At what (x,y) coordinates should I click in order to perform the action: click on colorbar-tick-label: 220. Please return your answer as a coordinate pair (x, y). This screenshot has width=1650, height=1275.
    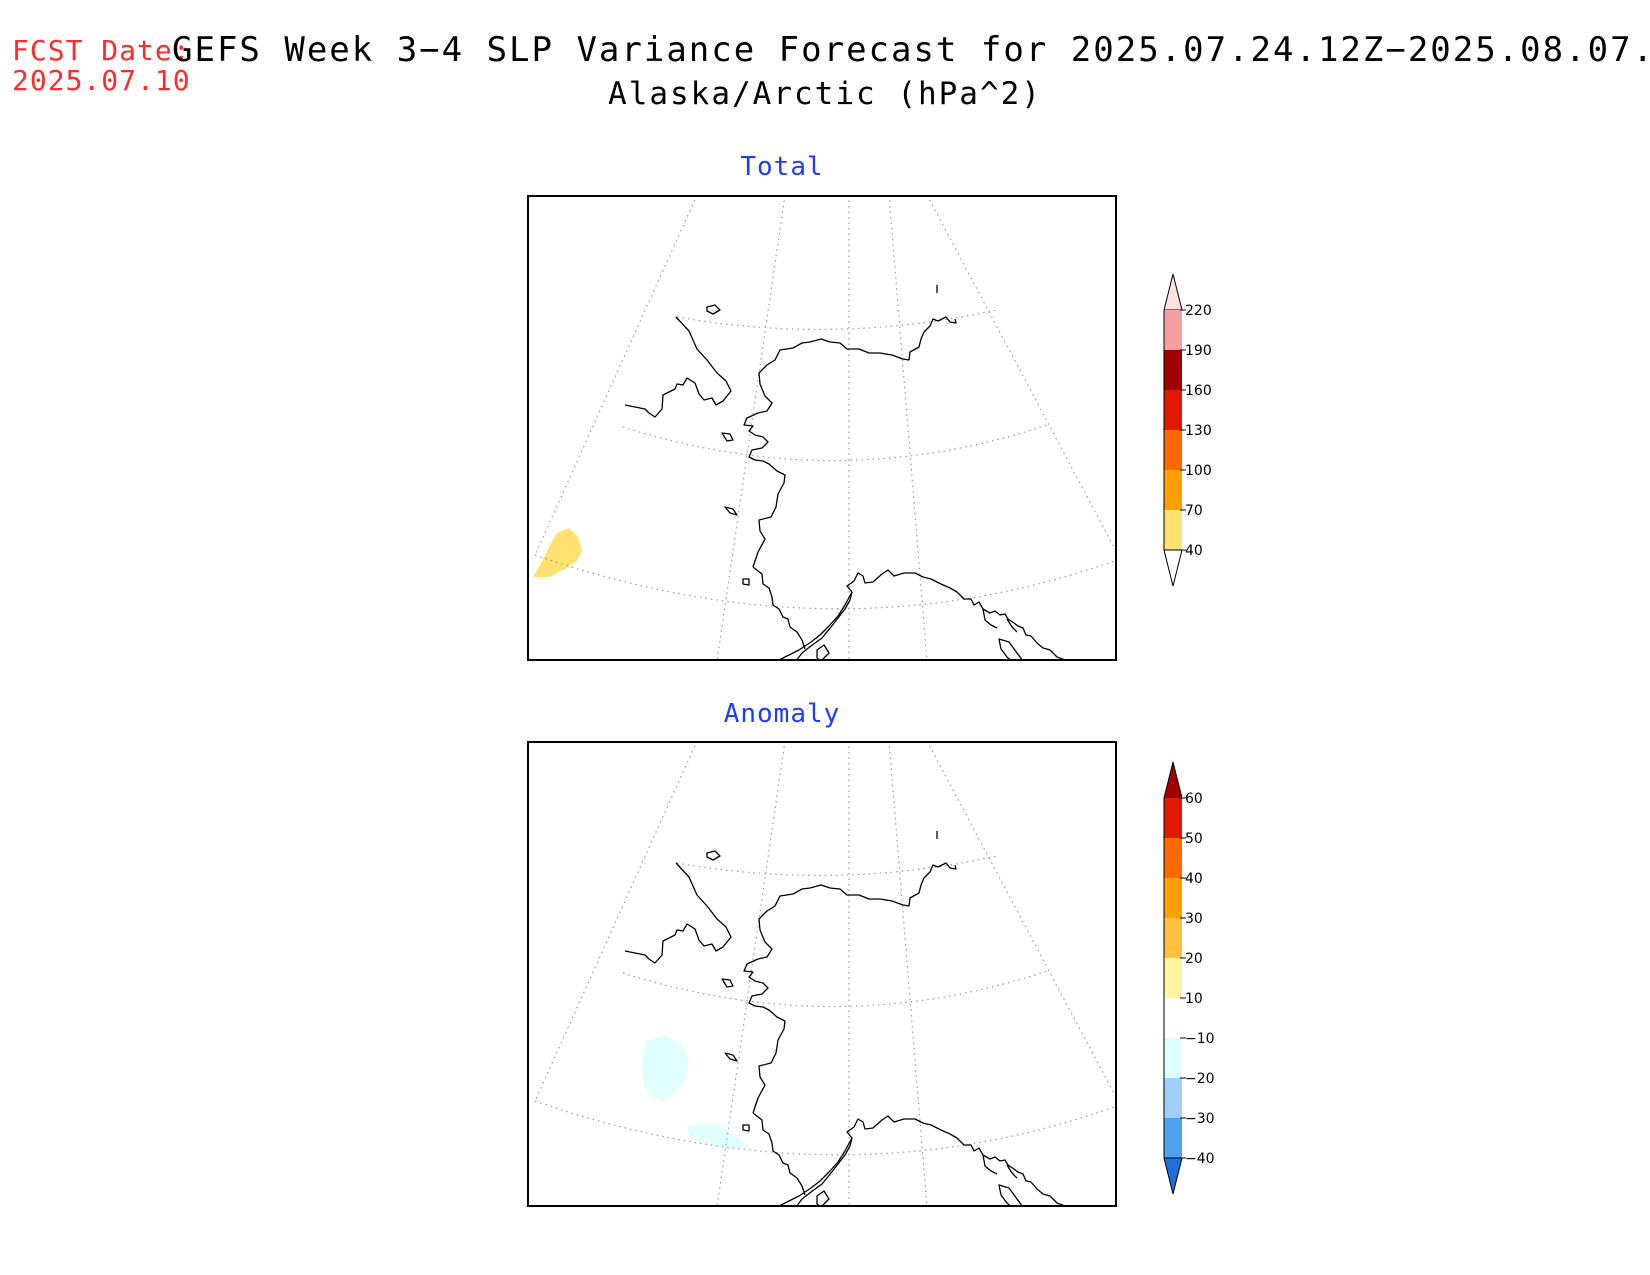
    Looking at the image, I should click on (1198, 311).